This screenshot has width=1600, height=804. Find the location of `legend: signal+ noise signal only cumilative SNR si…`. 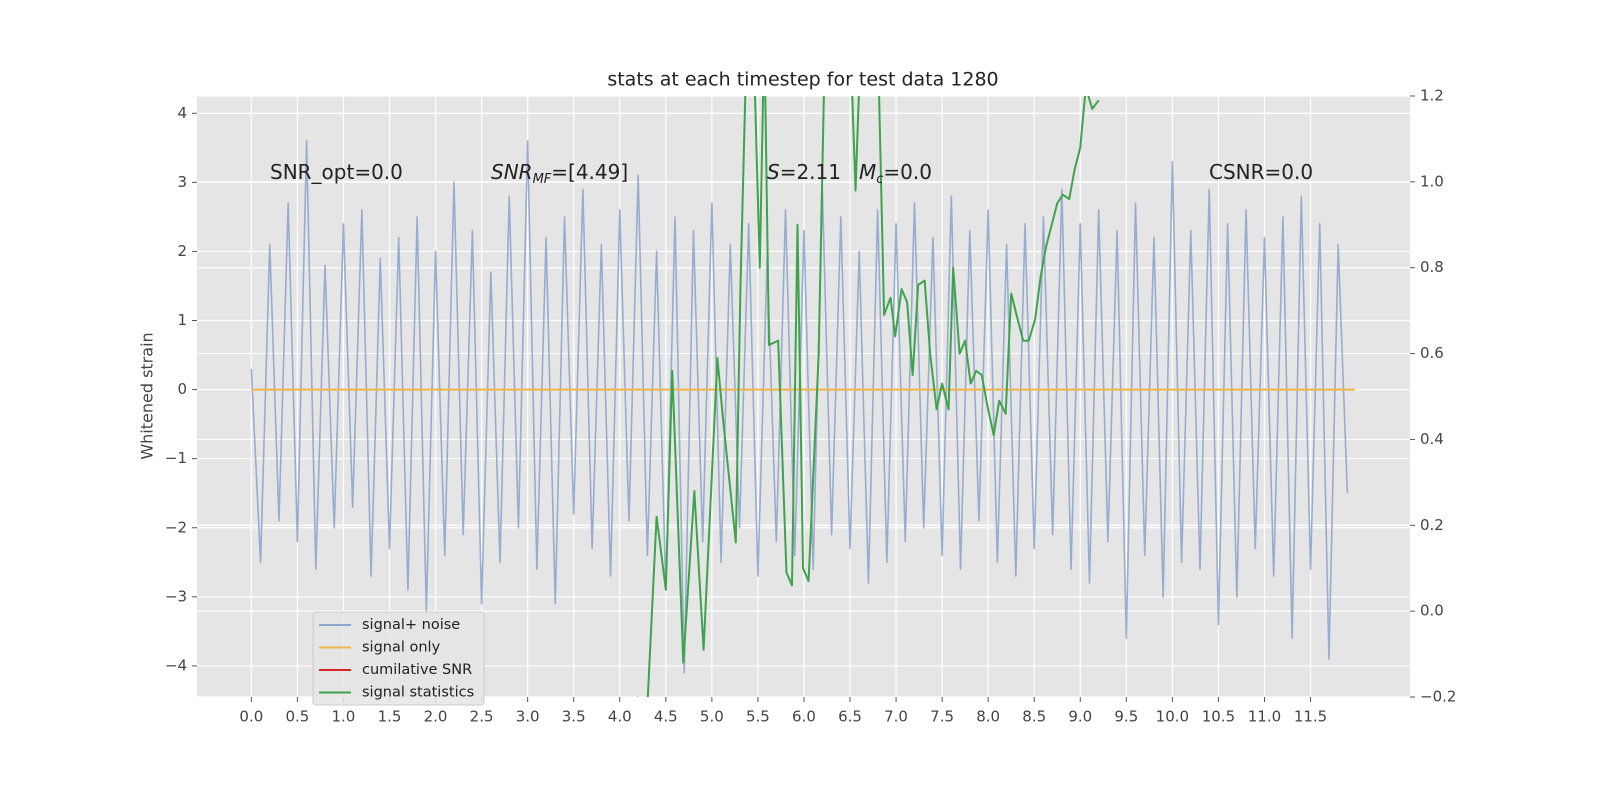

legend: signal+ noise signal only cumilative SNR si… is located at coordinates (398, 658).